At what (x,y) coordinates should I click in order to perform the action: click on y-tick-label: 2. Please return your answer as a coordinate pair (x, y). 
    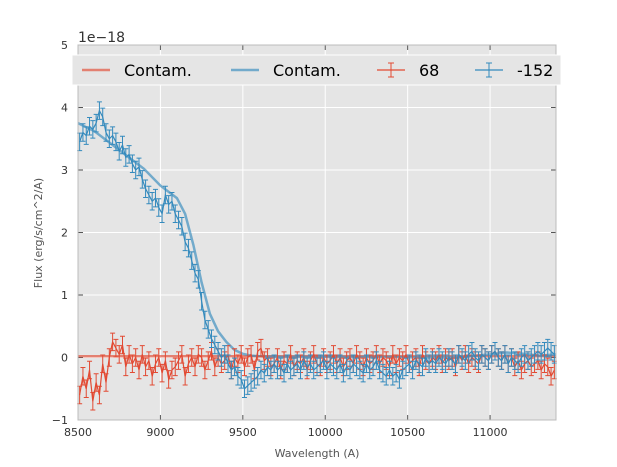
    Looking at the image, I should click on (64, 233).